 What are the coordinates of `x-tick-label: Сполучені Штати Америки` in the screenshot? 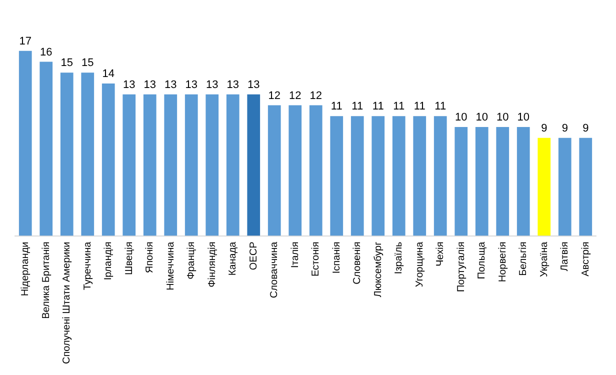 It's located at (67, 303).